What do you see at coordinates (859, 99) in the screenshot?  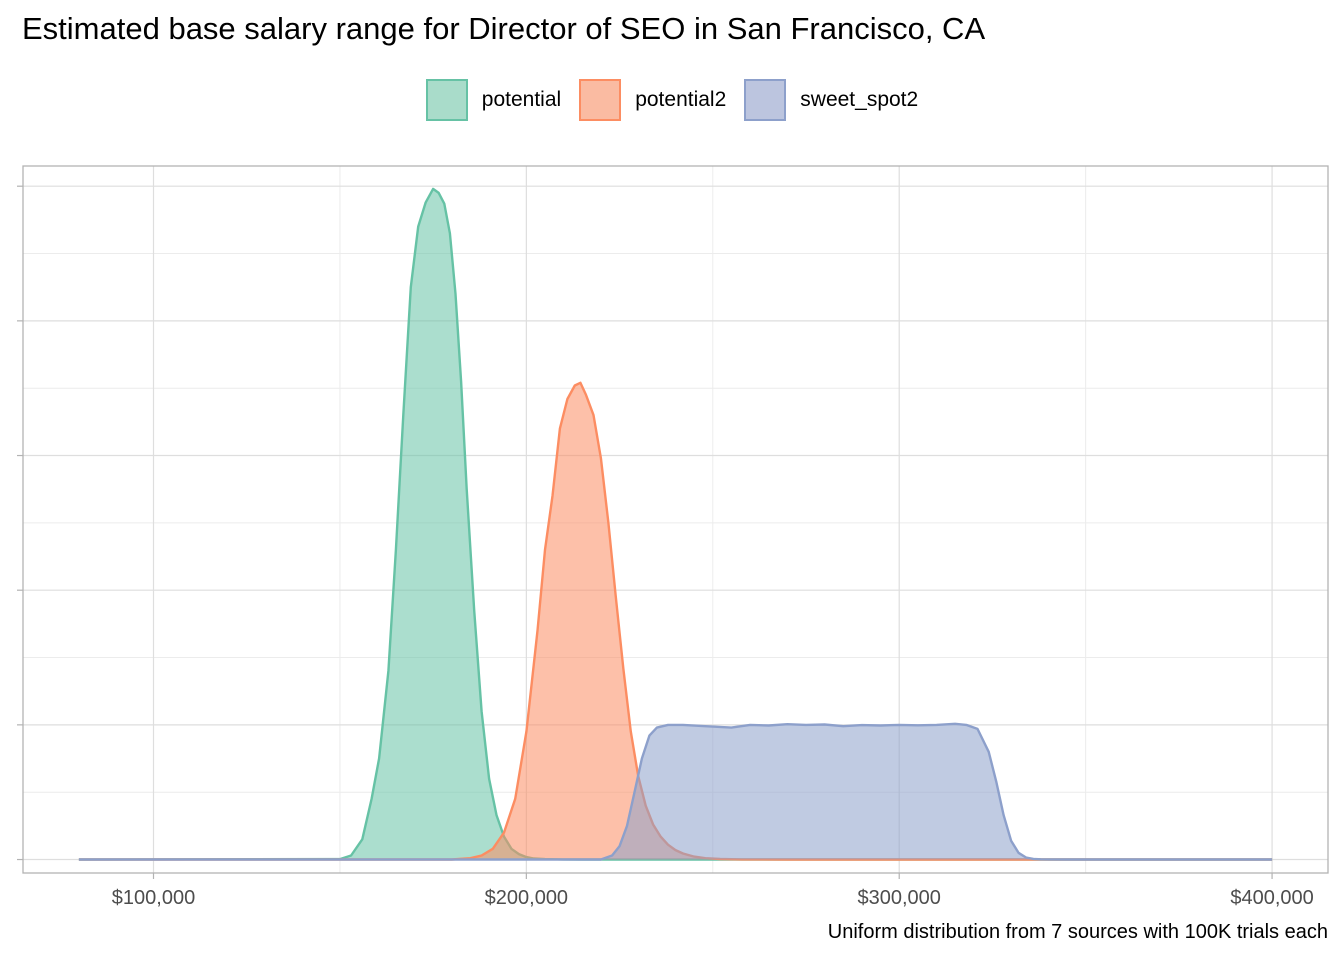 I see `legend-label-sweet-spot2: sweet_spot2` at bounding box center [859, 99].